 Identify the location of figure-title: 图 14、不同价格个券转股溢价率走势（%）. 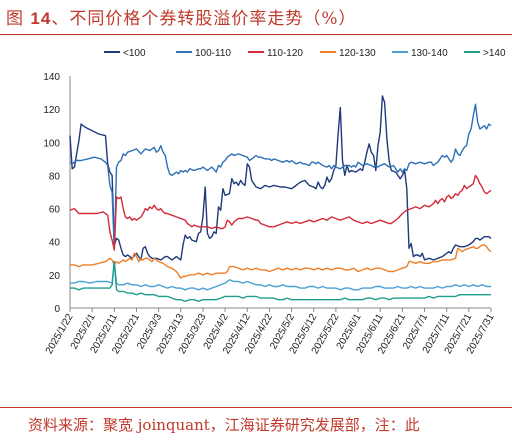
(181, 16).